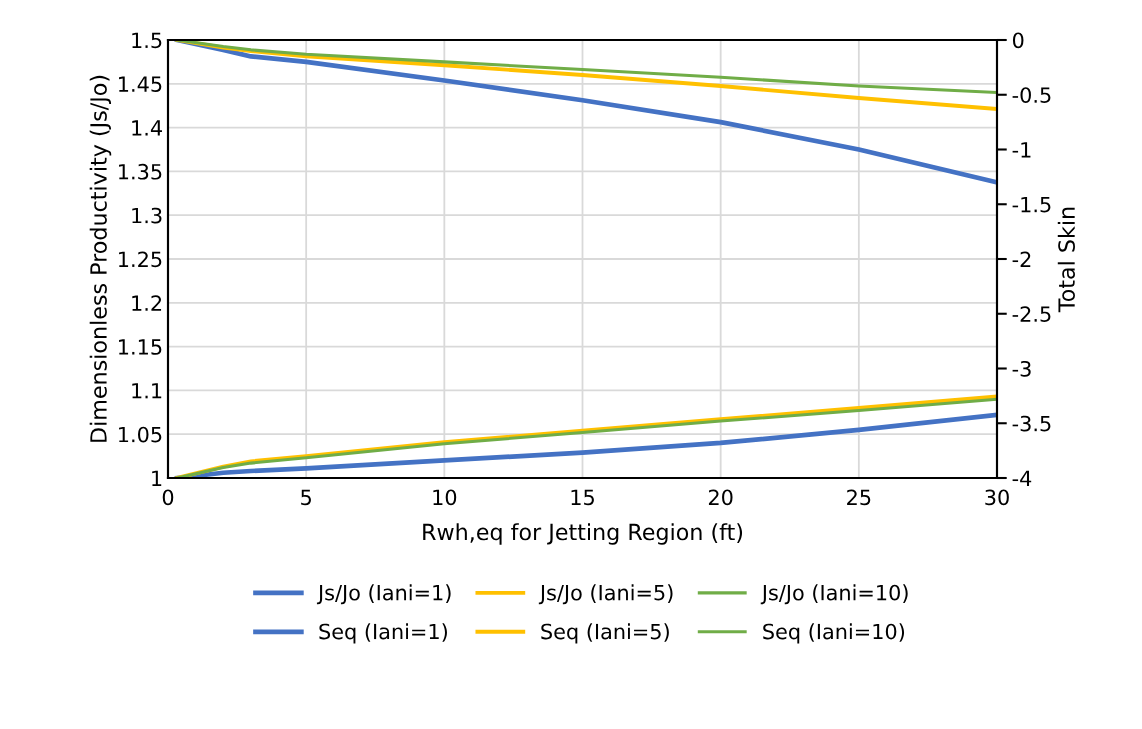  I want to click on y2-tick-label: -2, so click(1021, 259).